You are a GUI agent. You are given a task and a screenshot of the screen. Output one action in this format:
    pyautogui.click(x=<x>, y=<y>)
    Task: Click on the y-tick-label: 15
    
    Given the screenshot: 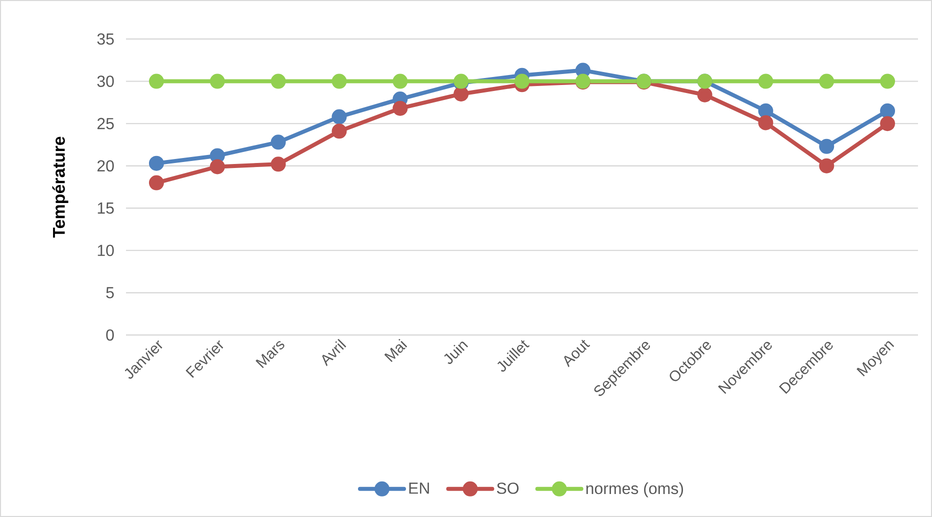 What is the action you would take?
    pyautogui.click(x=106, y=208)
    